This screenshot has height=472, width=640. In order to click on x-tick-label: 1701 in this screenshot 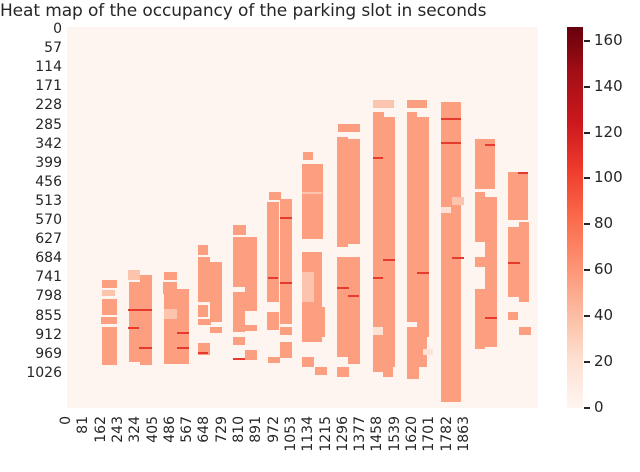, I will do `click(429, 434)`.